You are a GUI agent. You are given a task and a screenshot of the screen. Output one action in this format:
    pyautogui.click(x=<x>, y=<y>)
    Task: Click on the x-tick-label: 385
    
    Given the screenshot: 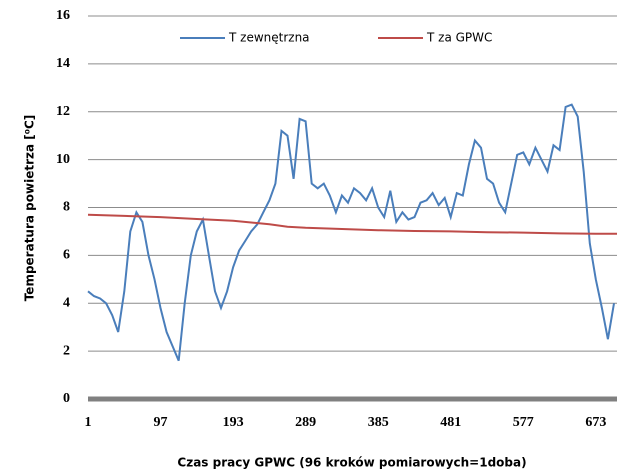 What is the action you would take?
    pyautogui.click(x=378, y=422)
    